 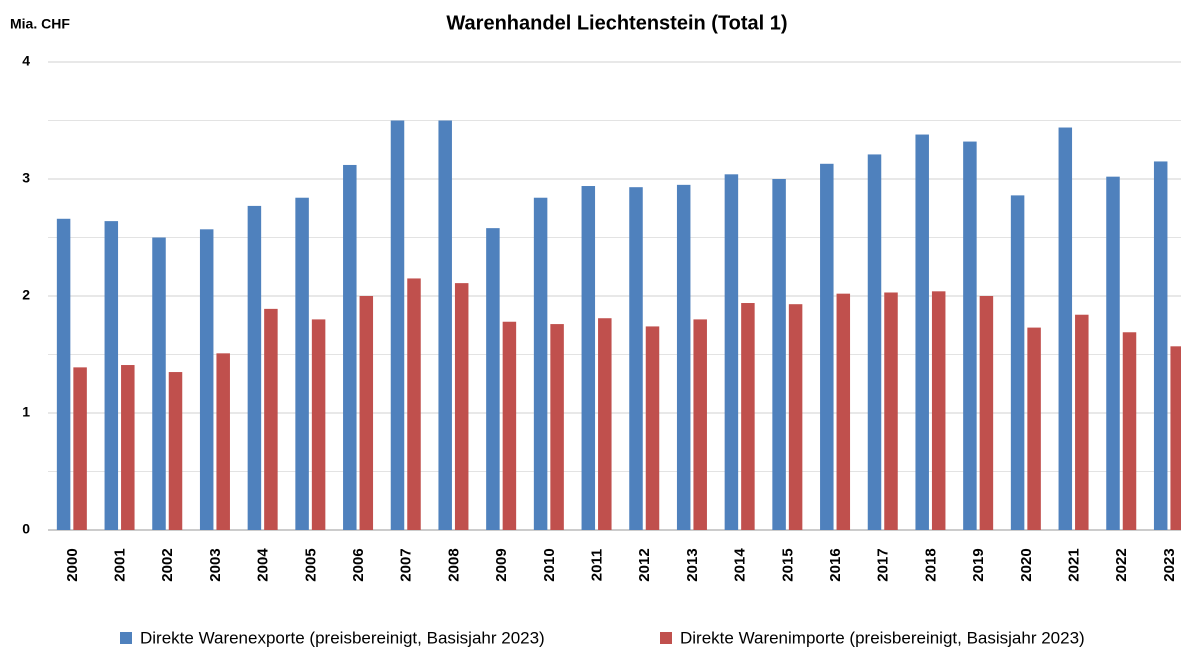 What do you see at coordinates (263, 565) in the screenshot?
I see `x-tick-label: 2004` at bounding box center [263, 565].